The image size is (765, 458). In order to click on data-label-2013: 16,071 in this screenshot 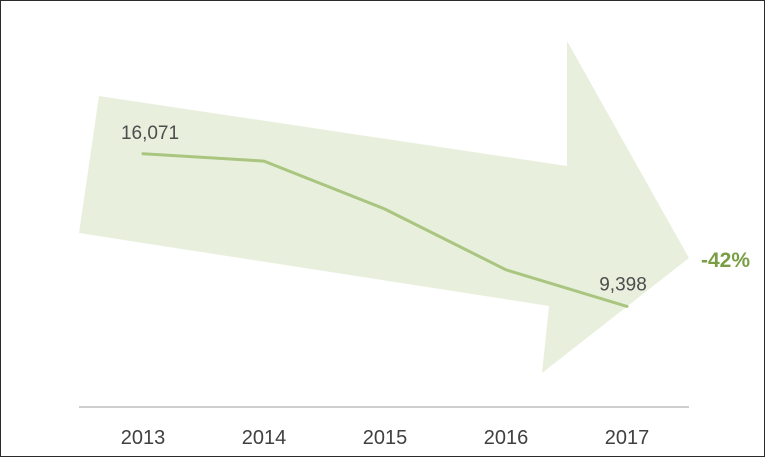, I will do `click(150, 133)`.